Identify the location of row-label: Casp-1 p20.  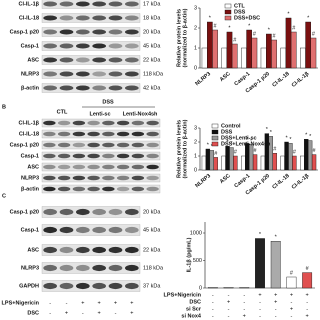
(24, 32).